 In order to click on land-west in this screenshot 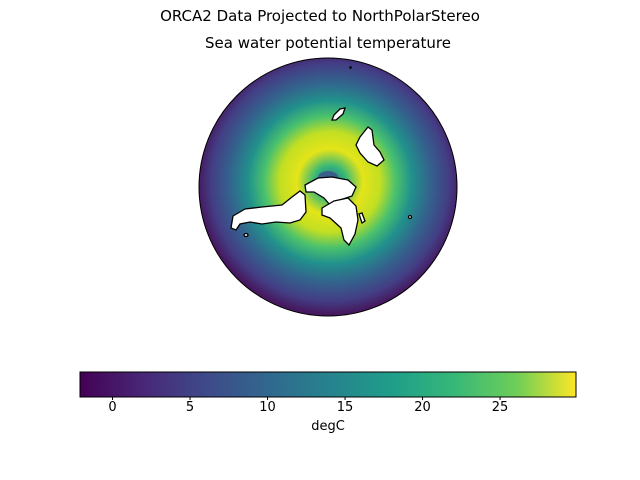, I will do `click(268, 210)`.